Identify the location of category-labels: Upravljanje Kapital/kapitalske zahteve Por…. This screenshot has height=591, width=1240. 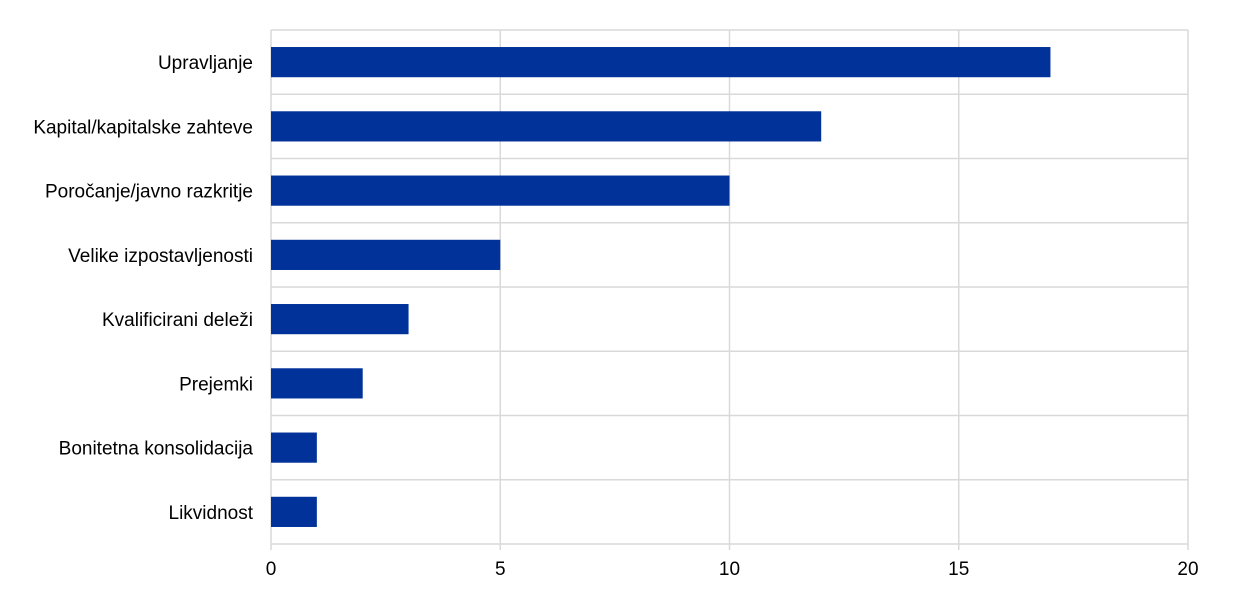
(143, 288).